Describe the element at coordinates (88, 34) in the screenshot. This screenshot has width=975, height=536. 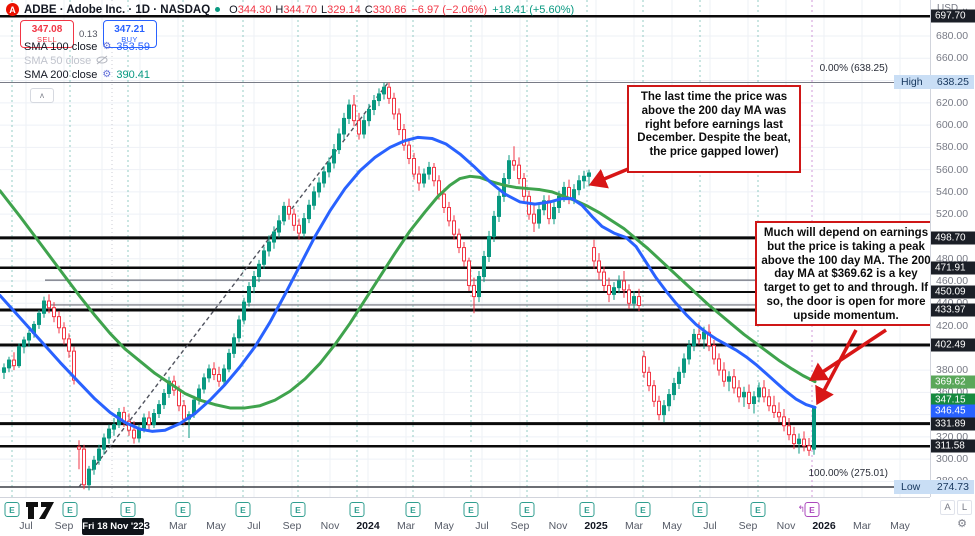
I see `spread-value: 0.13` at that location.